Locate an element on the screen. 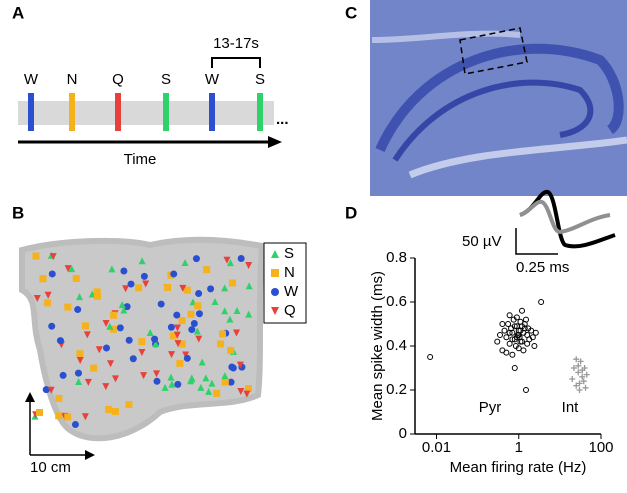 This screenshot has width=627, height=493. panel-label: C is located at coordinates (351, 12).